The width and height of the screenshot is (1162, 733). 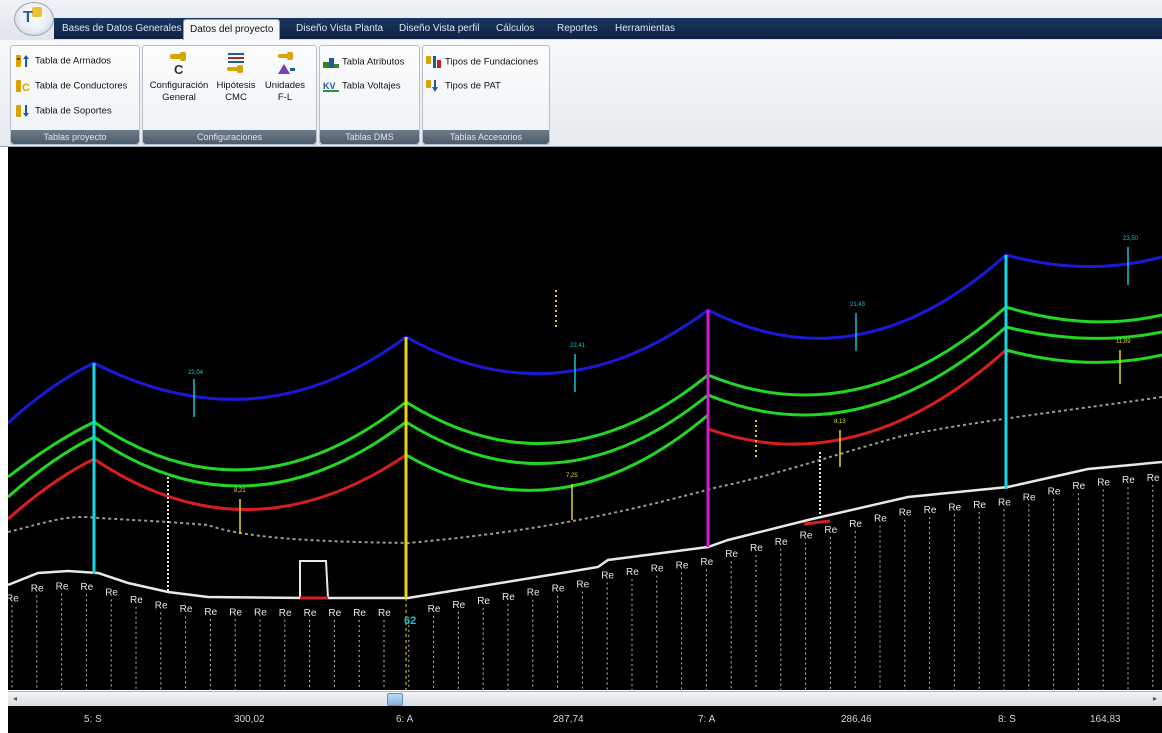 I want to click on tabla-armados-button: Tabla de Armados, so click(x=63, y=61).